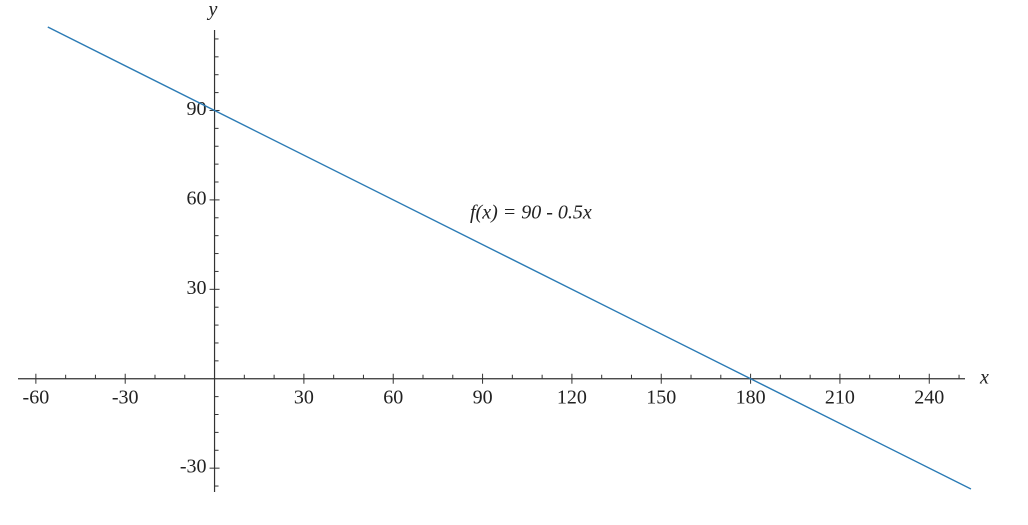 This screenshot has height=525, width=1028. What do you see at coordinates (193, 467) in the screenshot?
I see `y-tick-label: -30` at bounding box center [193, 467].